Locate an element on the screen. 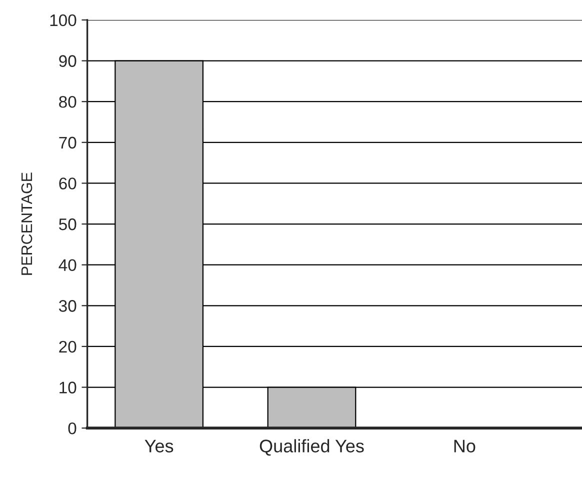 This screenshot has height=487, width=582. x-tick-label: No is located at coordinates (465, 446).